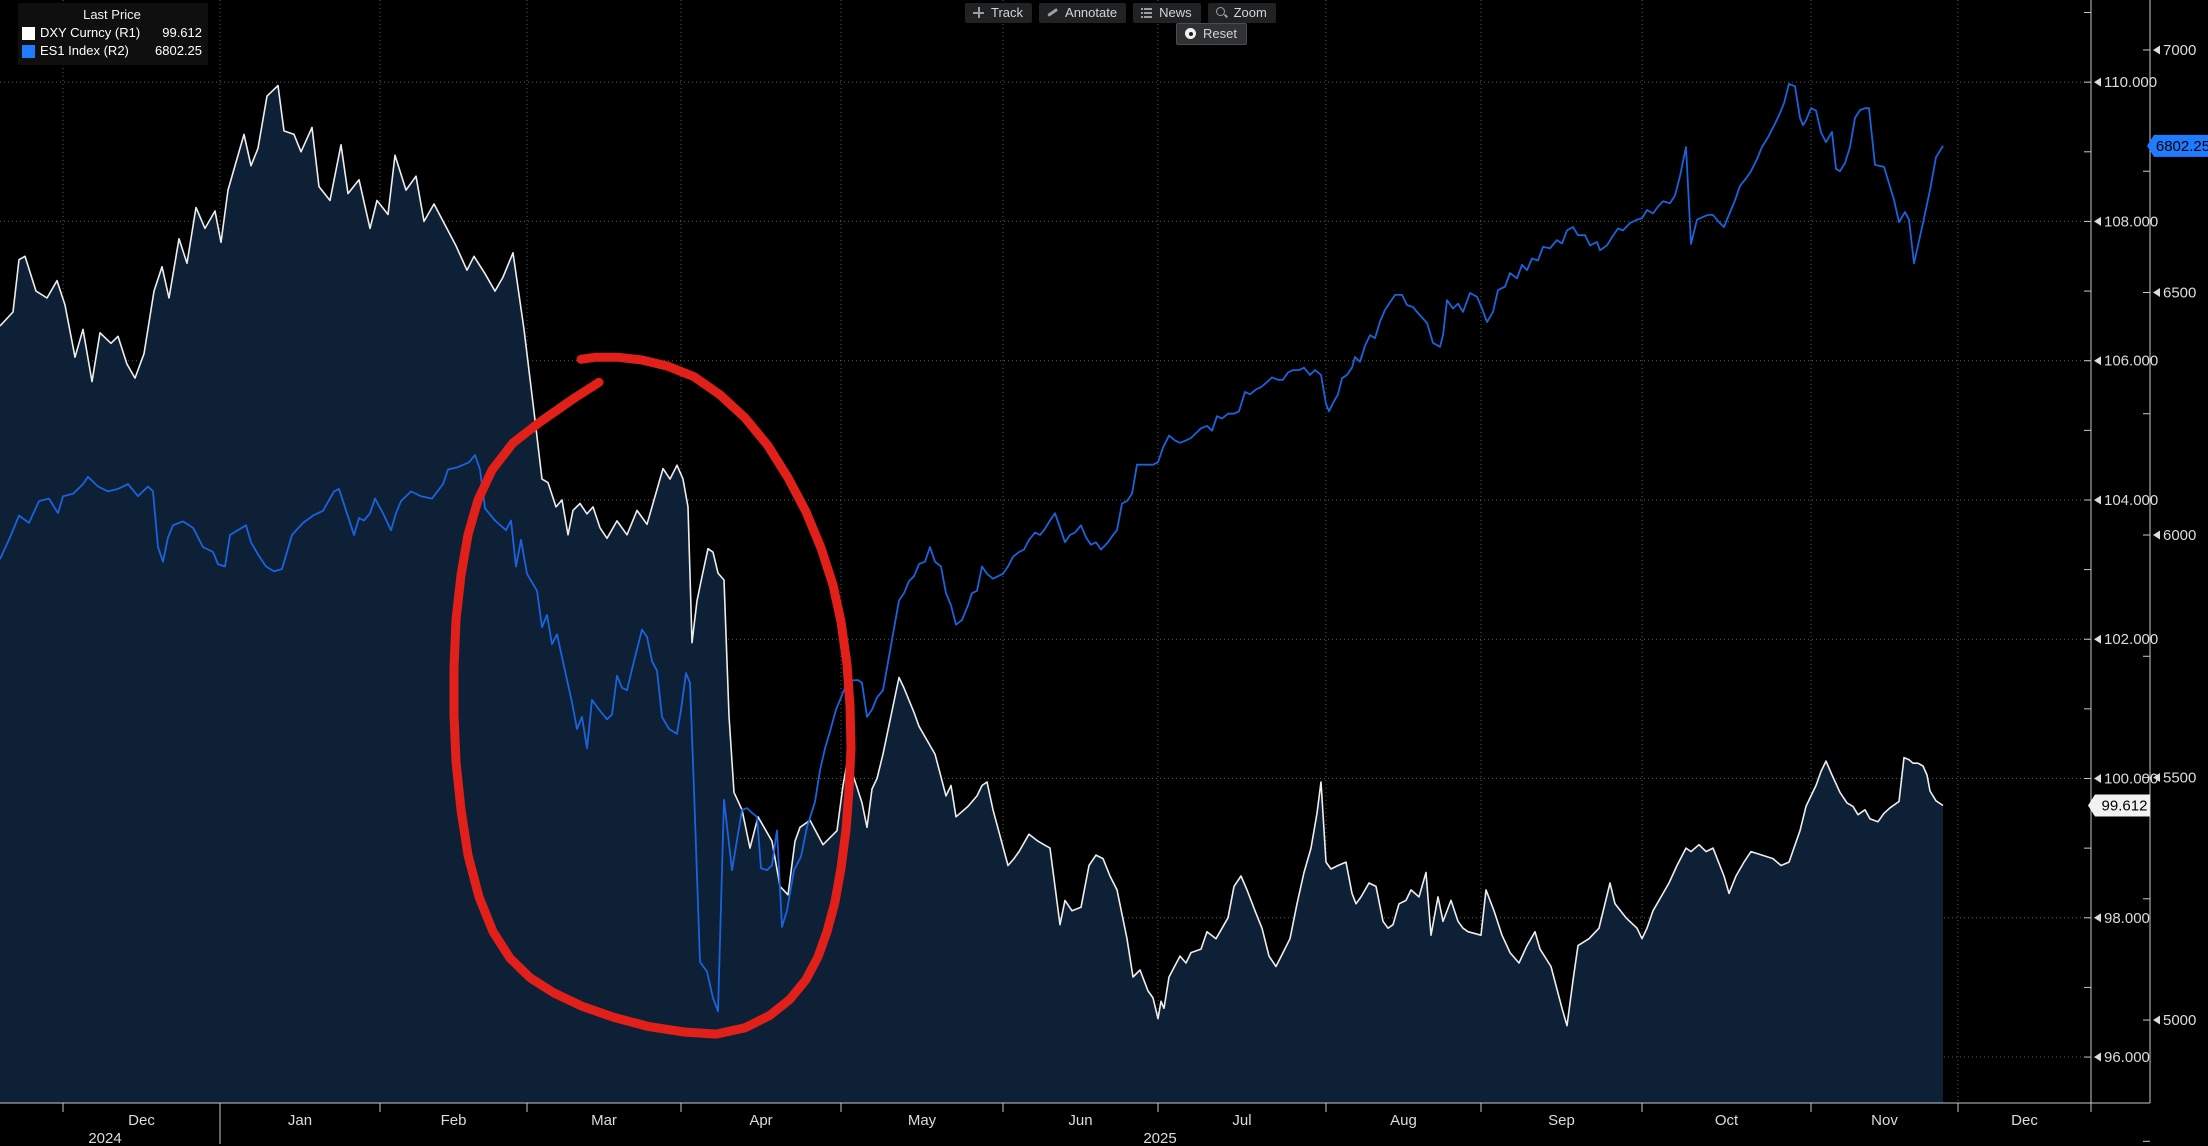  Describe the element at coordinates (2179, 535) in the screenshot. I see `r2-axis-tick-label: 6000` at that location.